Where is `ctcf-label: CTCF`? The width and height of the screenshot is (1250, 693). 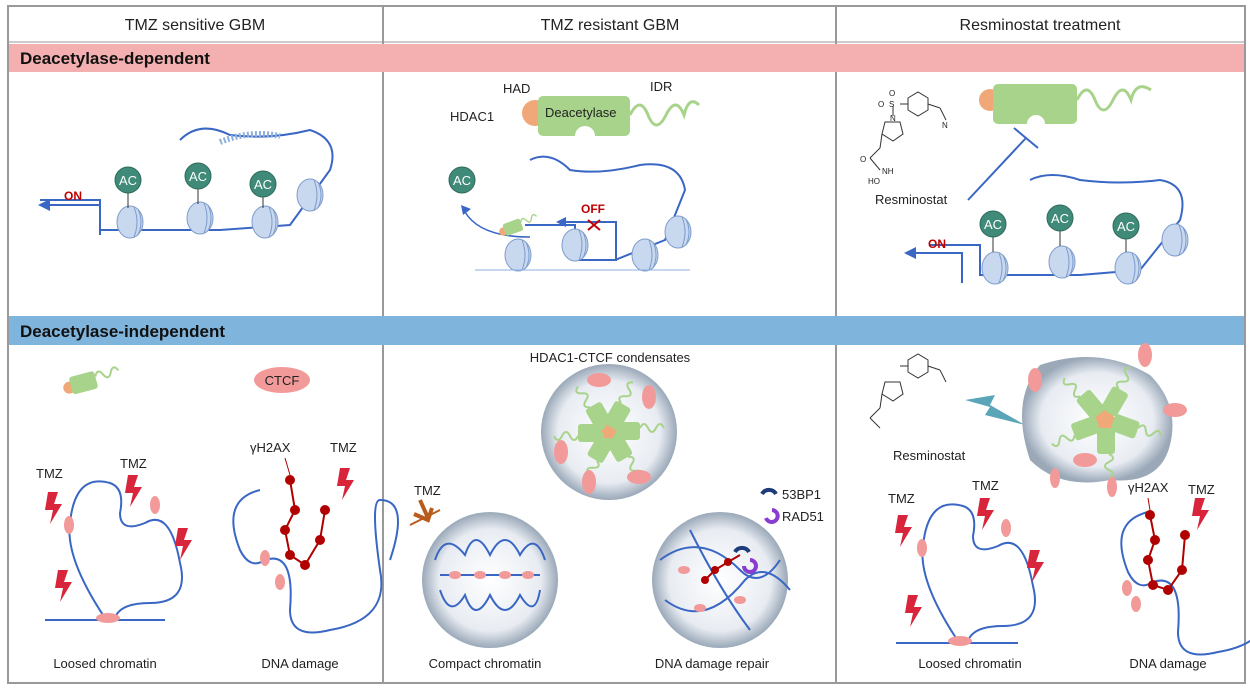
ctcf-label: CTCF is located at coordinates (282, 380).